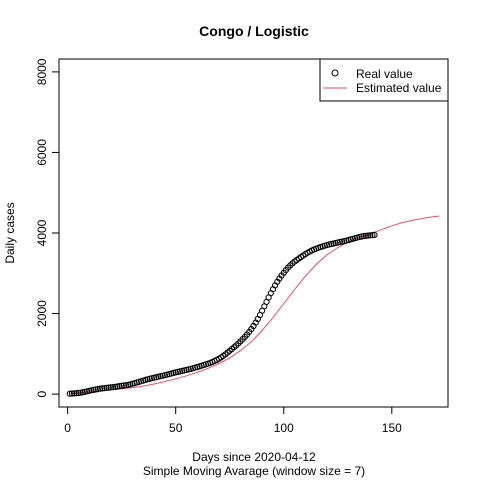  I want to click on y-axis: 0 2000 4000 6000 8000, so click(47, 227).